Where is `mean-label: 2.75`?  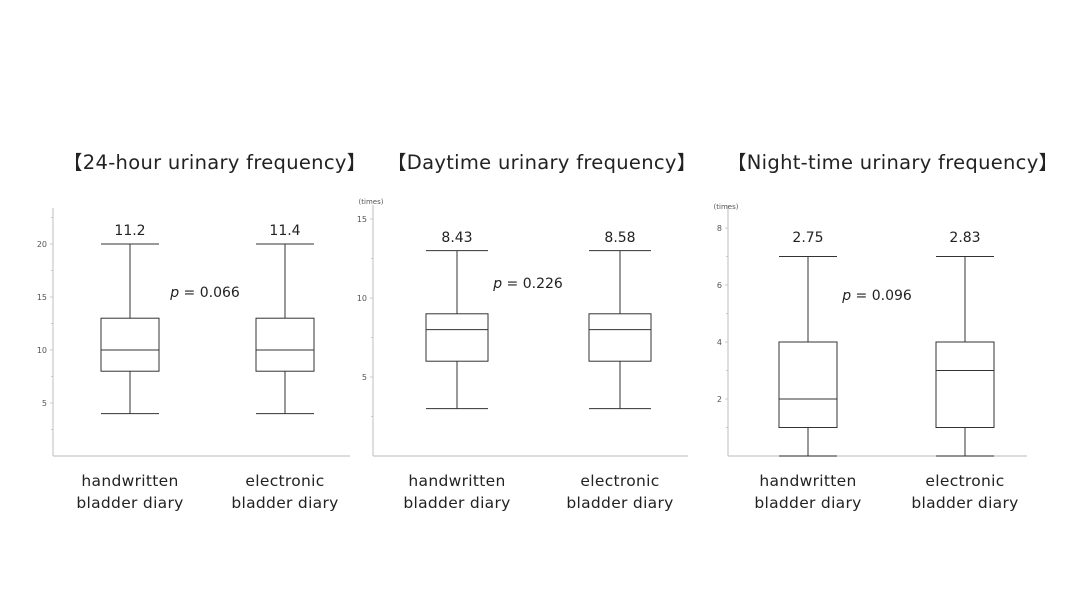 mean-label: 2.75 is located at coordinates (807, 238).